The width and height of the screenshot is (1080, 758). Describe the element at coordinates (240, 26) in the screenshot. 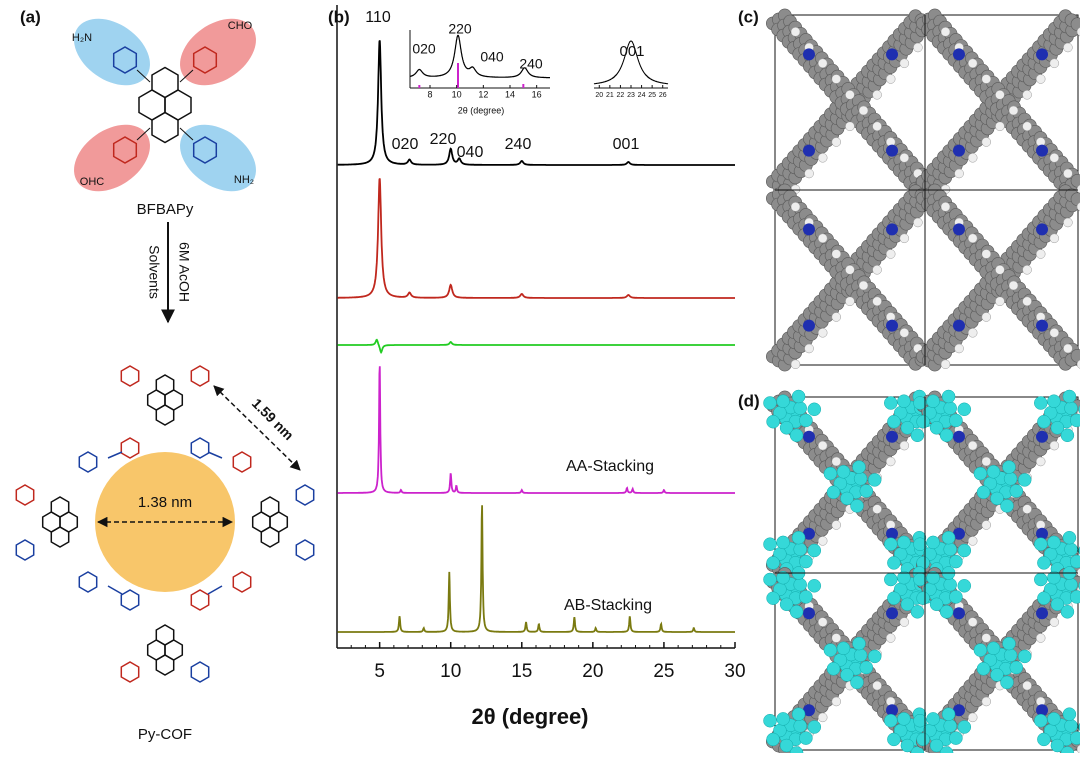

I see `functional-group: CHO` at that location.